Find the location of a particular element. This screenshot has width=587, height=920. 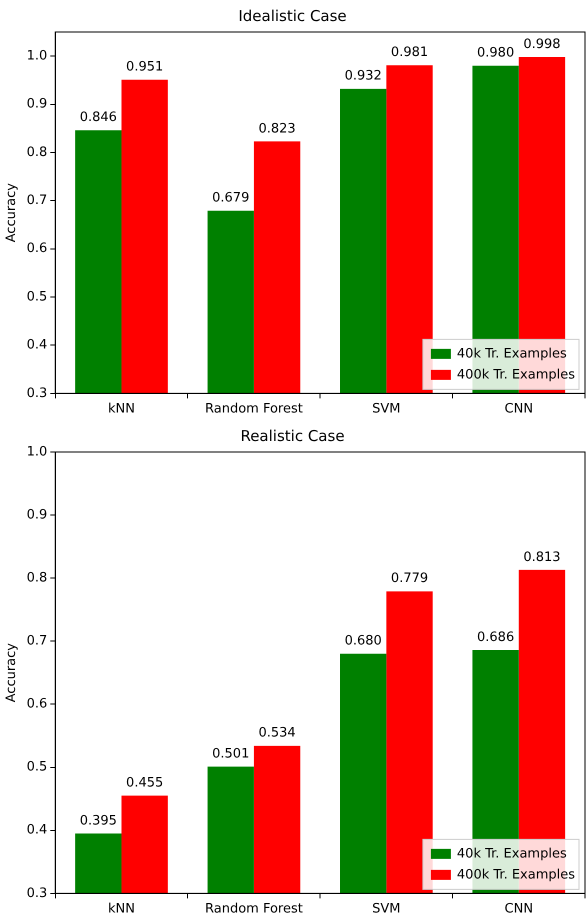

data-label: 0.823 is located at coordinates (277, 128).